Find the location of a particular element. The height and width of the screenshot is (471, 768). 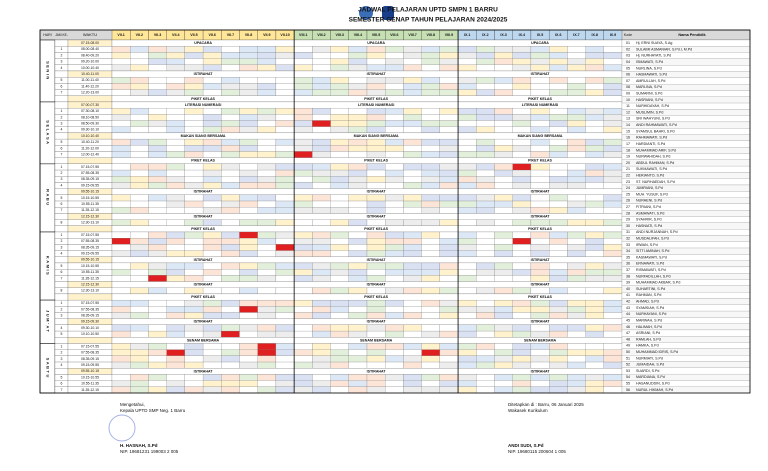

class-label: VII.9 is located at coordinates (266, 35).